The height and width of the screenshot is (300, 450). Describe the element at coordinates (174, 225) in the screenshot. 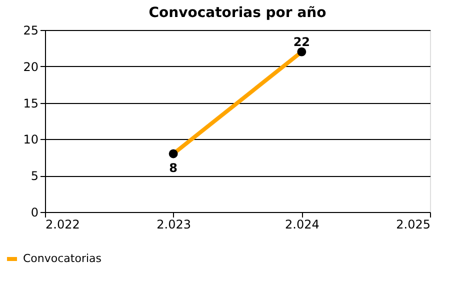

I see `x-tick-label: 2.023` at that location.